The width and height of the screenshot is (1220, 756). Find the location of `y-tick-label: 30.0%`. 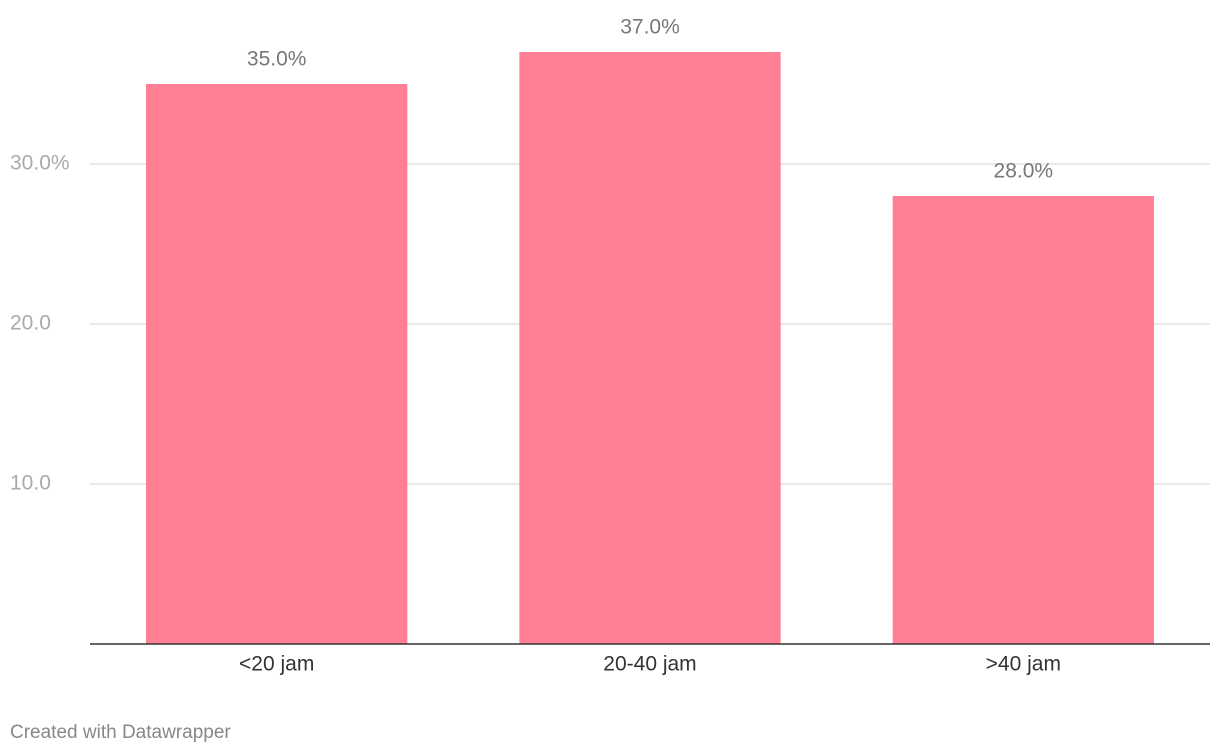

y-tick-label: 30.0% is located at coordinates (40, 163).